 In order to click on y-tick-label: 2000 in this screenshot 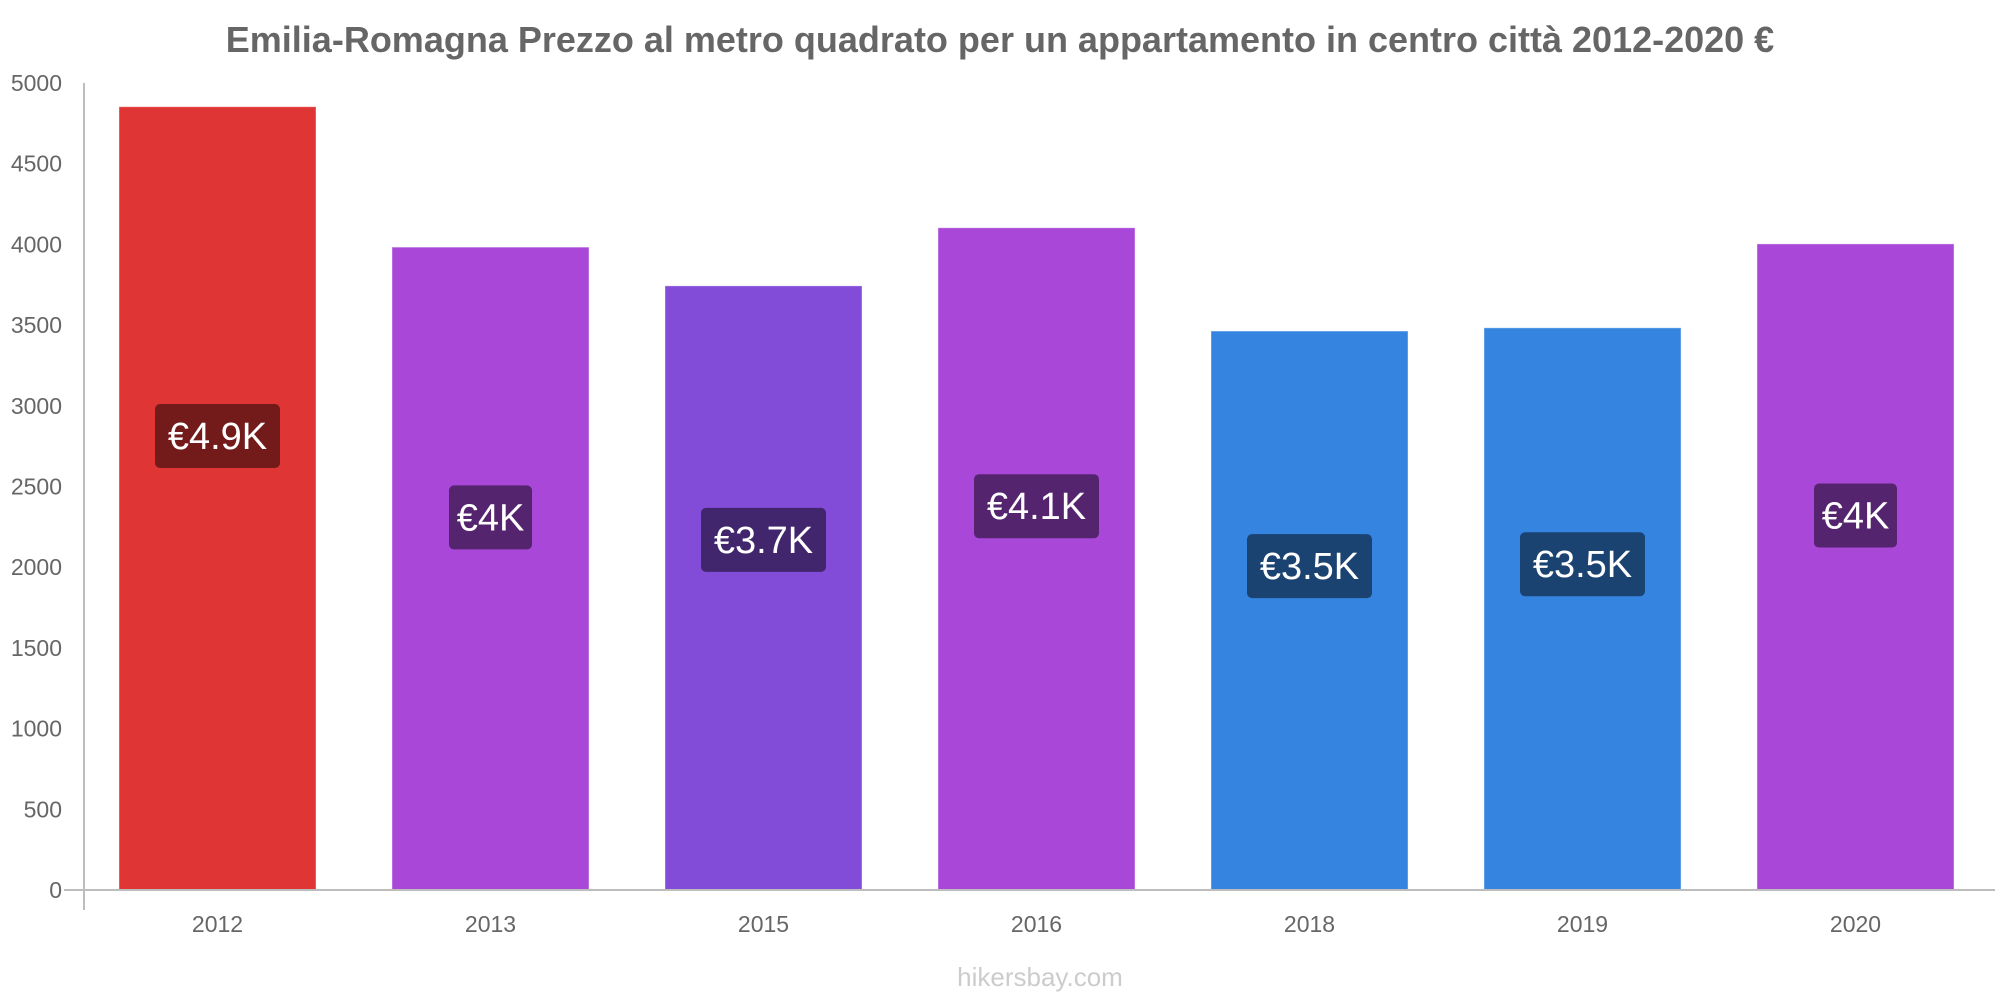, I will do `click(36, 567)`.